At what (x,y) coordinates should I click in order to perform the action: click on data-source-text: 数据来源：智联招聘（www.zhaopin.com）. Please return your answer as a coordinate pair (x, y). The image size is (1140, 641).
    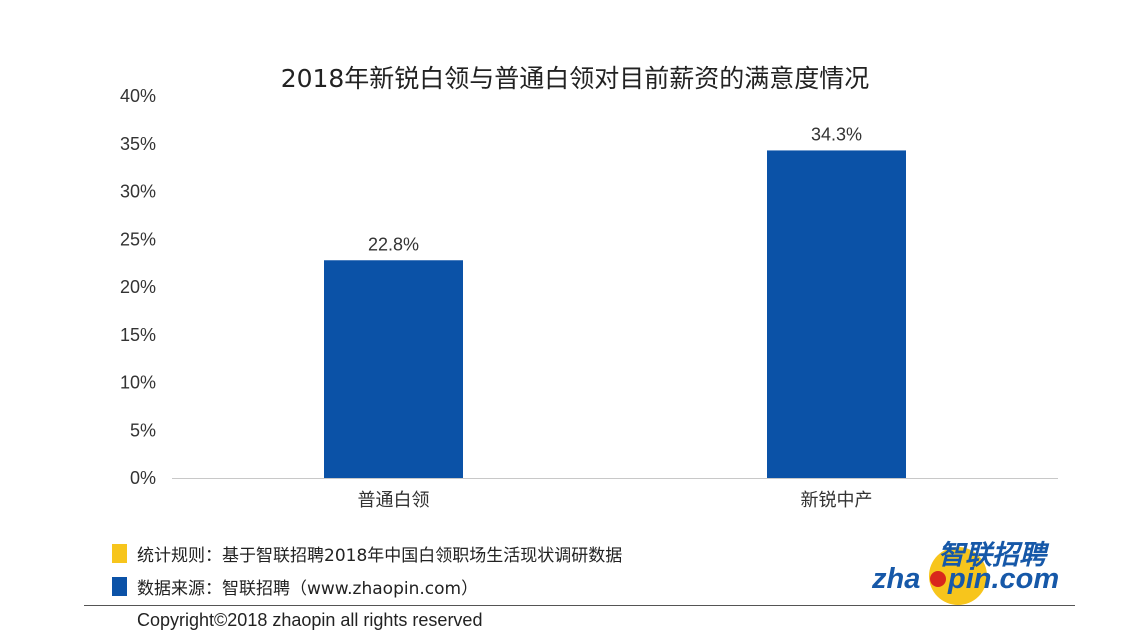
    Looking at the image, I should click on (308, 589).